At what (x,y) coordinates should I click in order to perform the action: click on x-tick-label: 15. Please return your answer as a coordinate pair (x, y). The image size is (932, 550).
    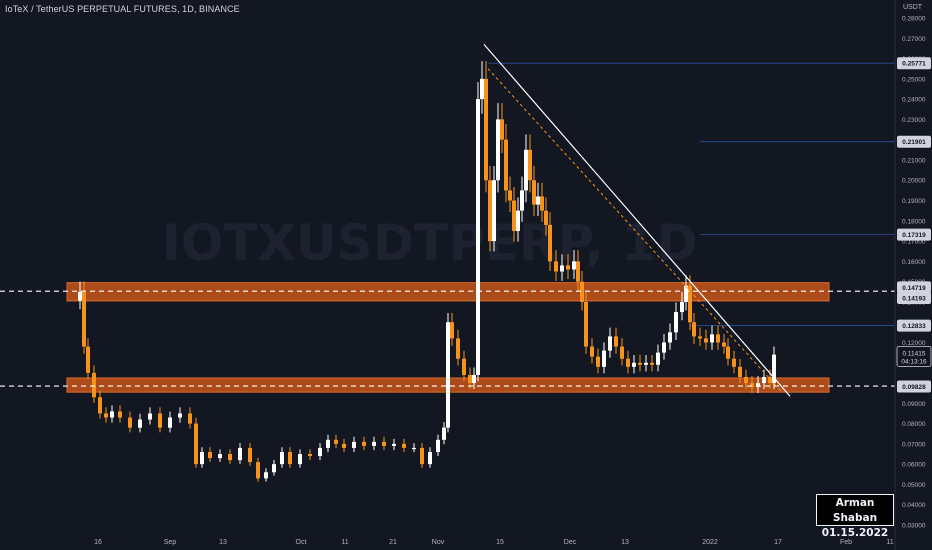
    Looking at the image, I should click on (500, 542).